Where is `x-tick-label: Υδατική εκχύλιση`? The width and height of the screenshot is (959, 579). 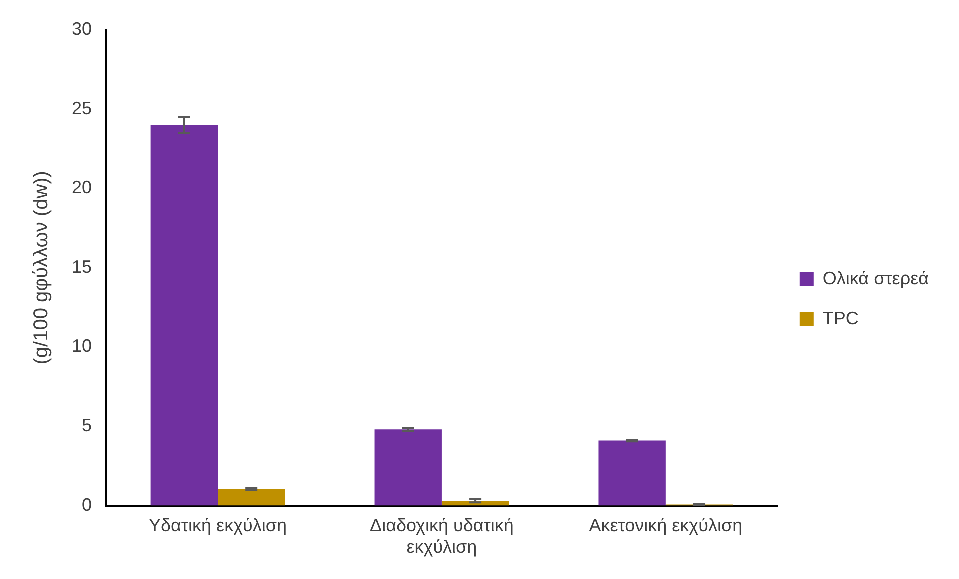
x-tick-label: Υδατική εκχύλιση is located at coordinates (218, 526).